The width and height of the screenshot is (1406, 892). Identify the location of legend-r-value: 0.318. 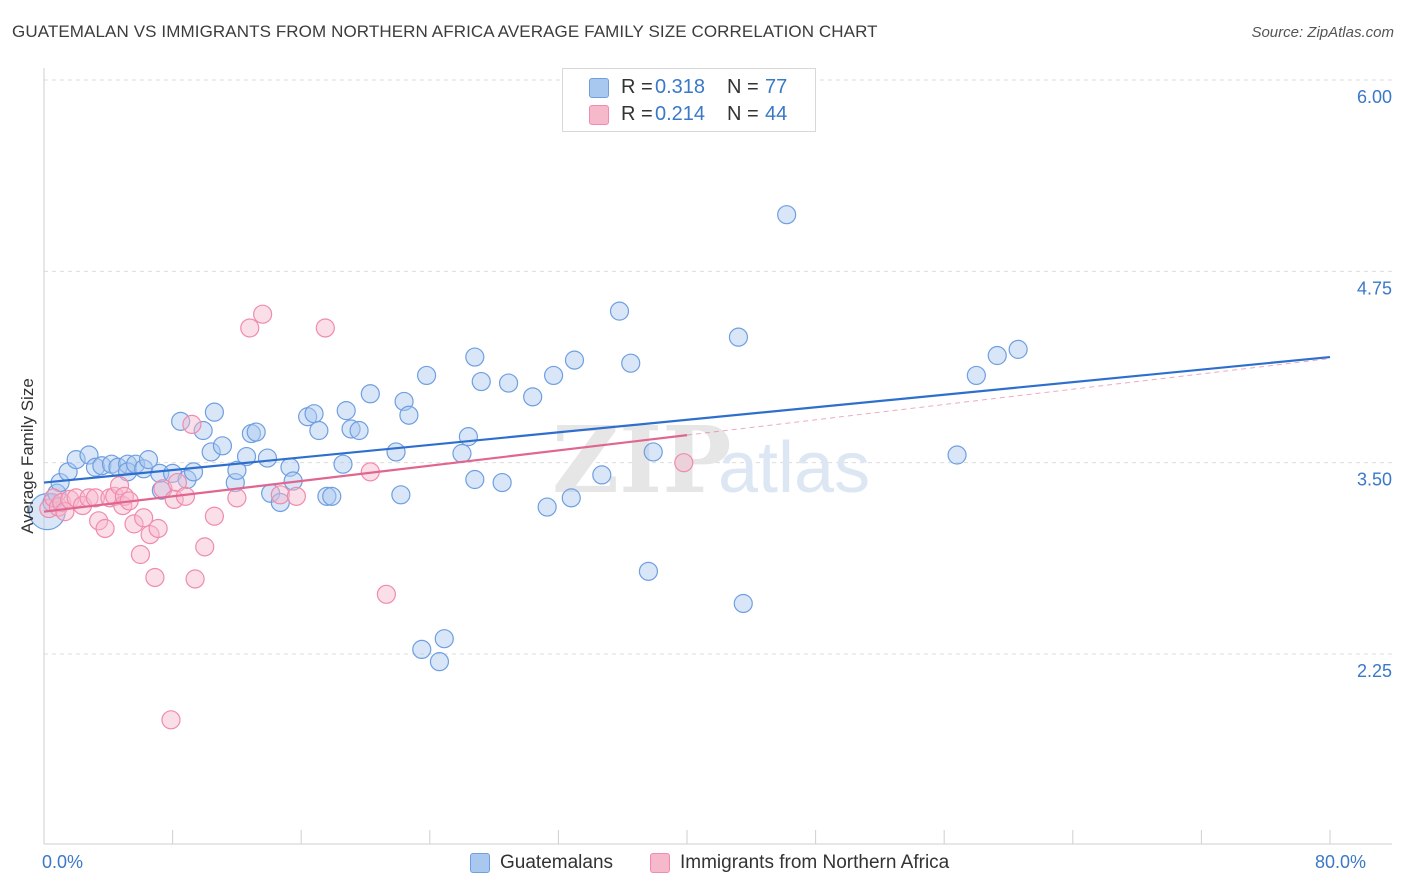
(680, 87).